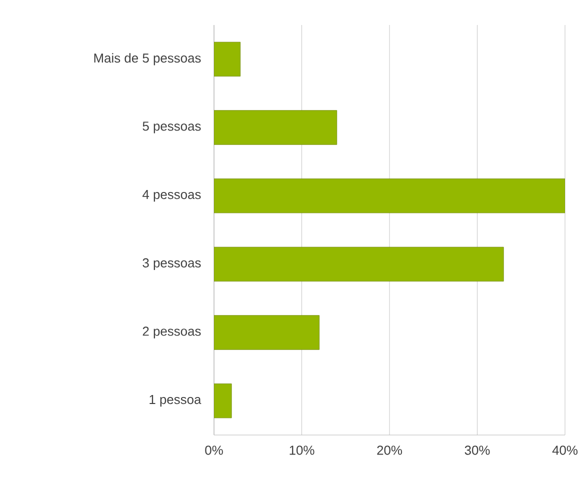  What do you see at coordinates (171, 264) in the screenshot?
I see `y-tick-label: 3 pessoas` at bounding box center [171, 264].